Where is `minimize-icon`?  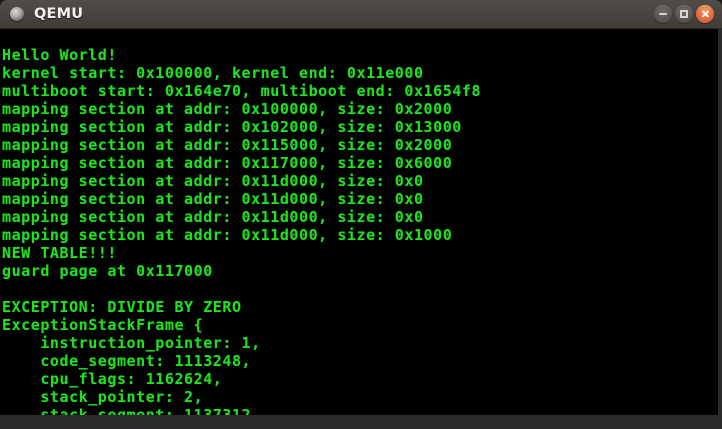
minimize-icon is located at coordinates (663, 14).